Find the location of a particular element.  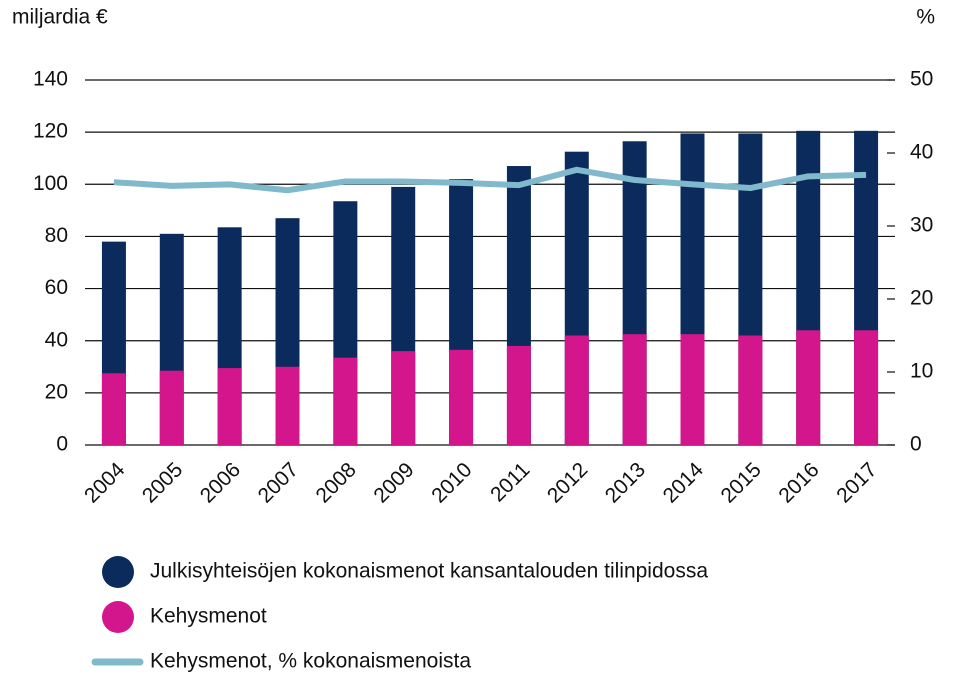

x-tick-label: 2016 is located at coordinates (798, 482).